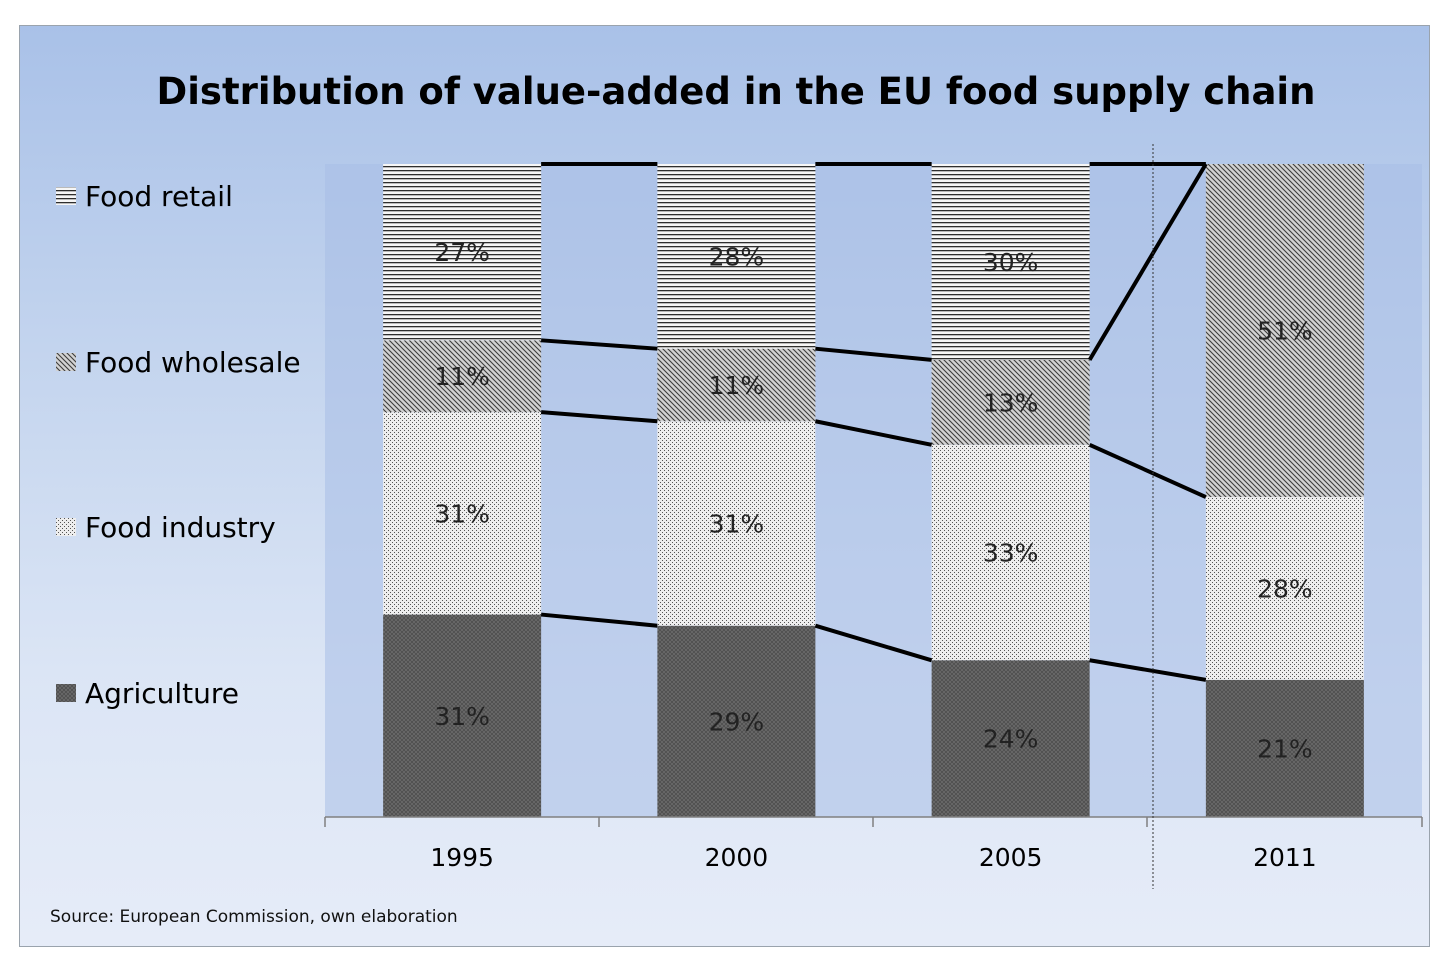 Image resolution: width=1450 pixels, height=972 pixels. I want to click on legend-swatch-food-industry, so click(66, 527).